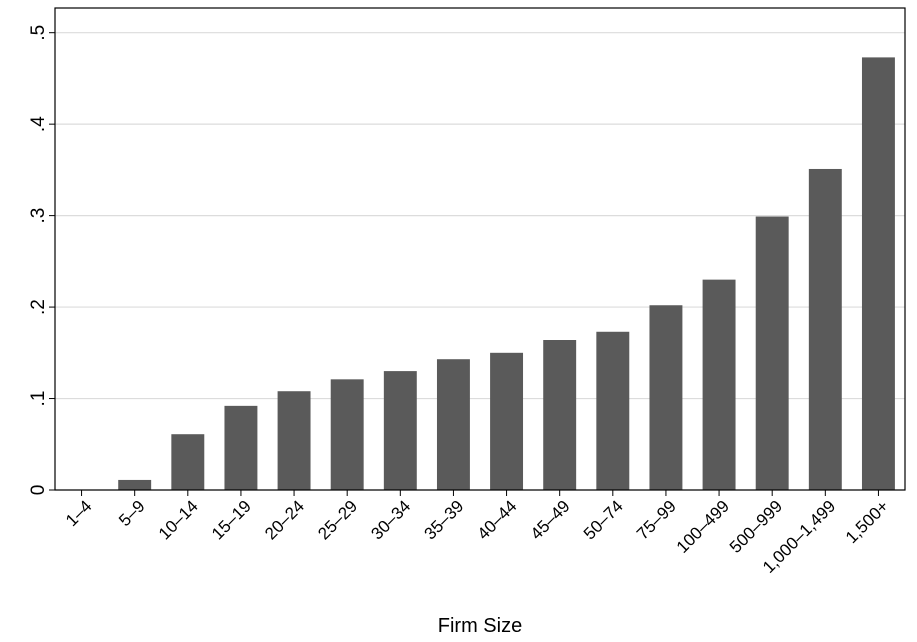 This screenshot has width=917, height=642. What do you see at coordinates (480, 626) in the screenshot?
I see `x-axis-title: Firm Size` at bounding box center [480, 626].